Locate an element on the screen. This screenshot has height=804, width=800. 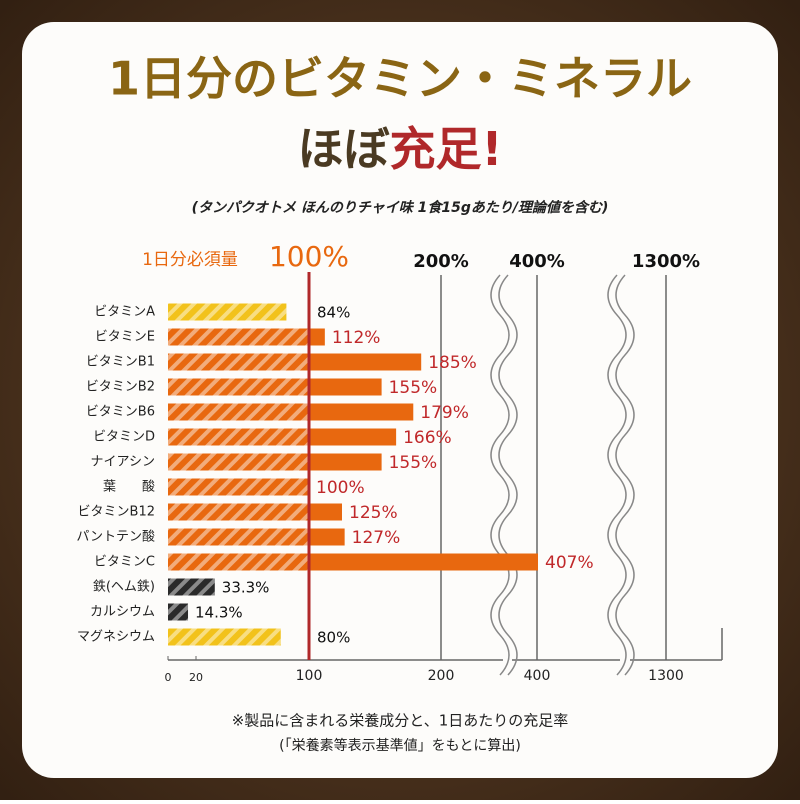
data-label: 166% is located at coordinates (427, 438).